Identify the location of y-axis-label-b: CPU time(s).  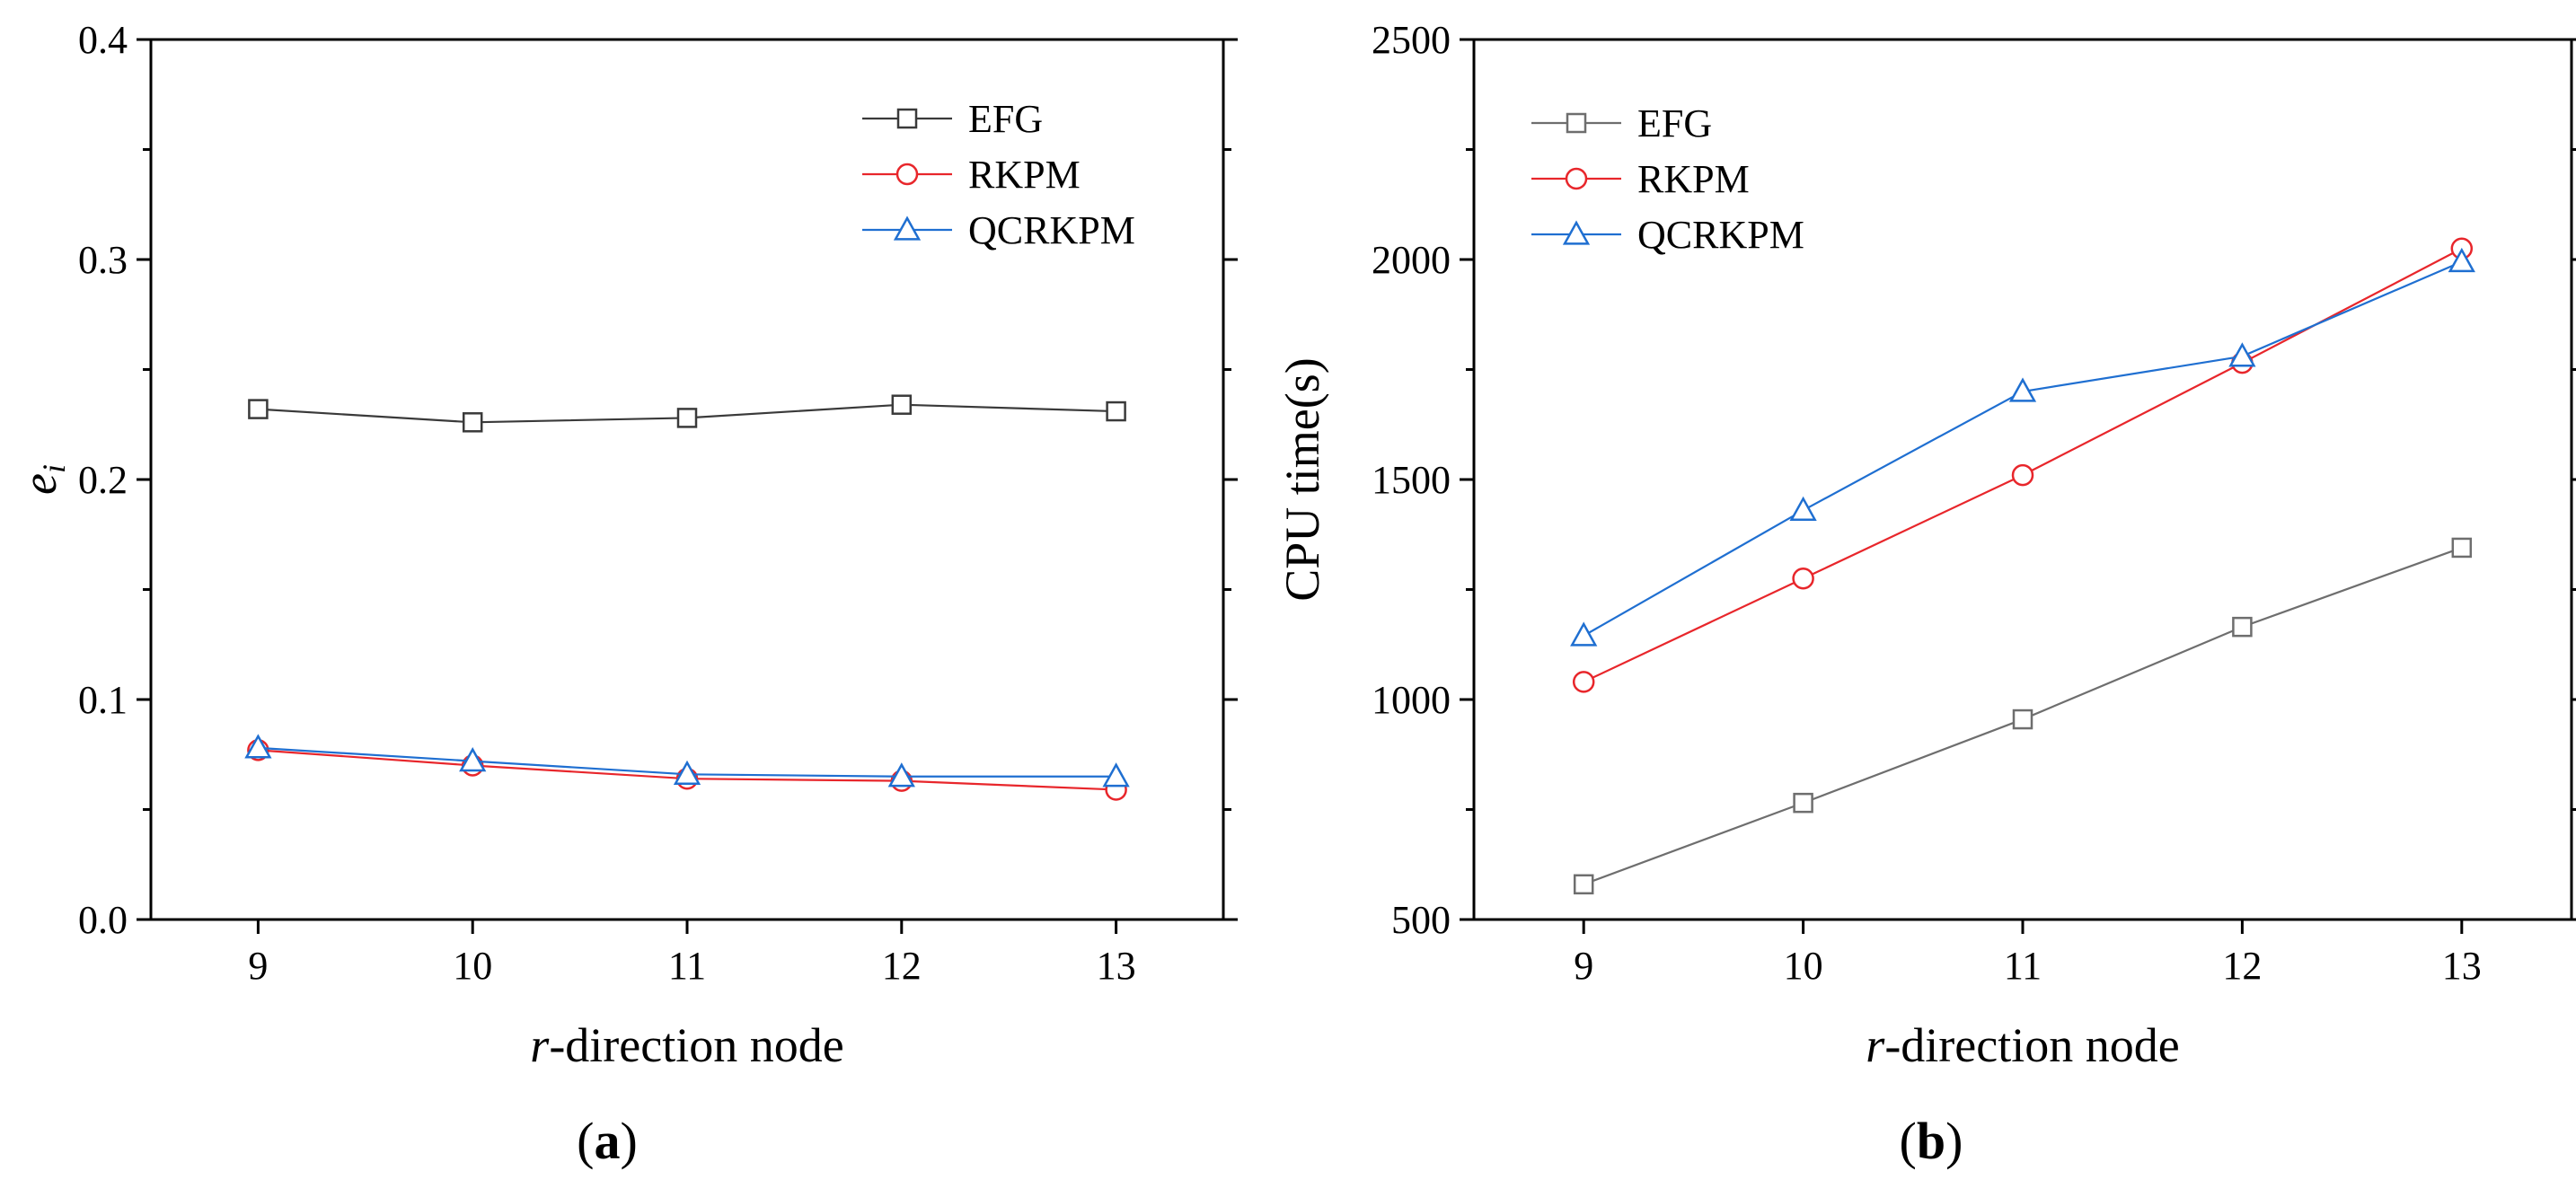
(1302, 479).